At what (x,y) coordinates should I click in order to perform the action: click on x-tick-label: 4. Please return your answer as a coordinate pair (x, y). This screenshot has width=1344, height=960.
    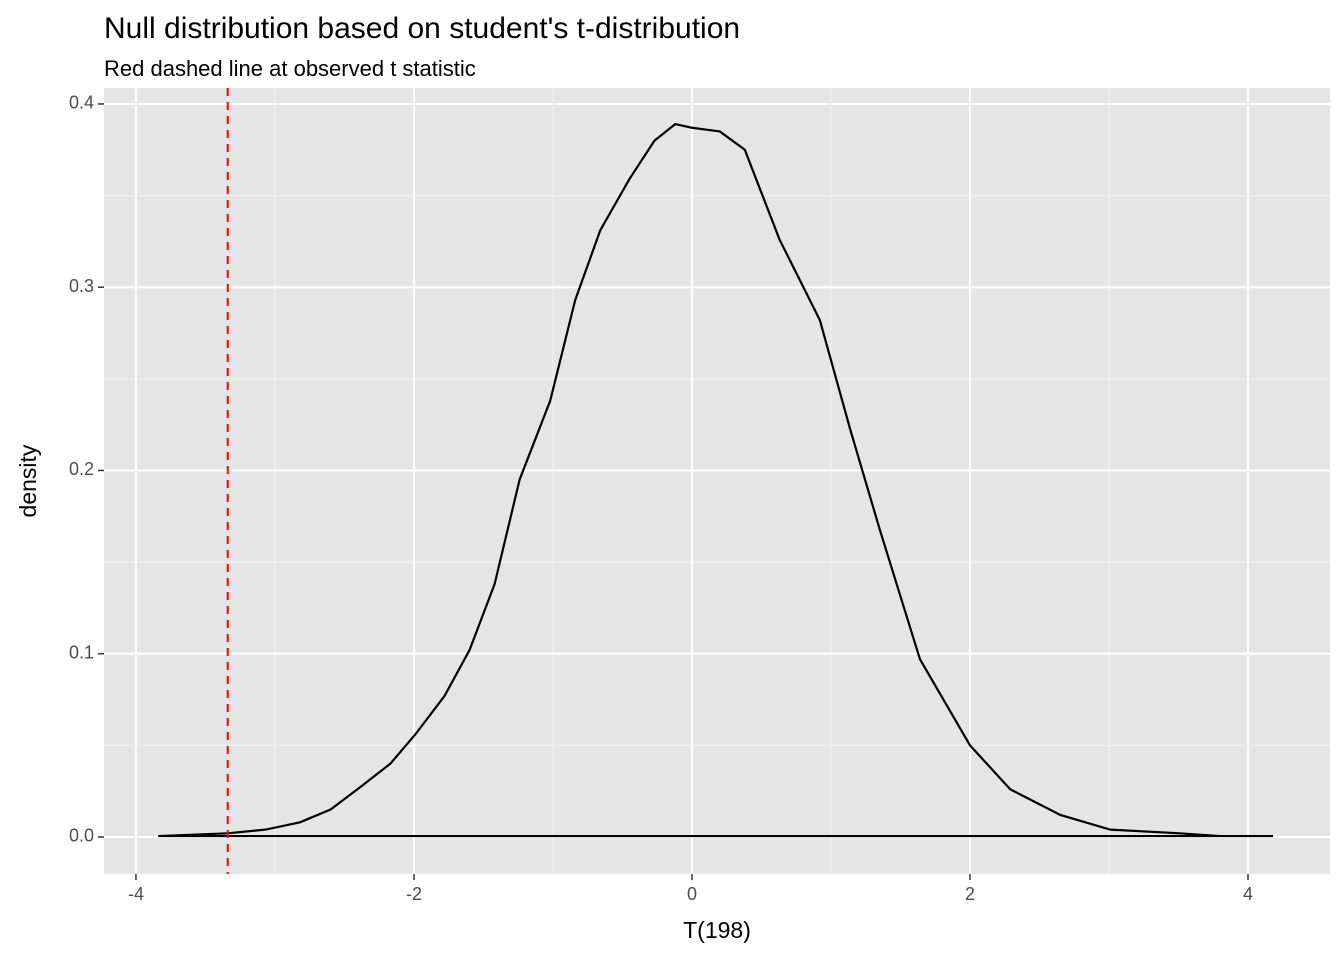
    Looking at the image, I should click on (1248, 894).